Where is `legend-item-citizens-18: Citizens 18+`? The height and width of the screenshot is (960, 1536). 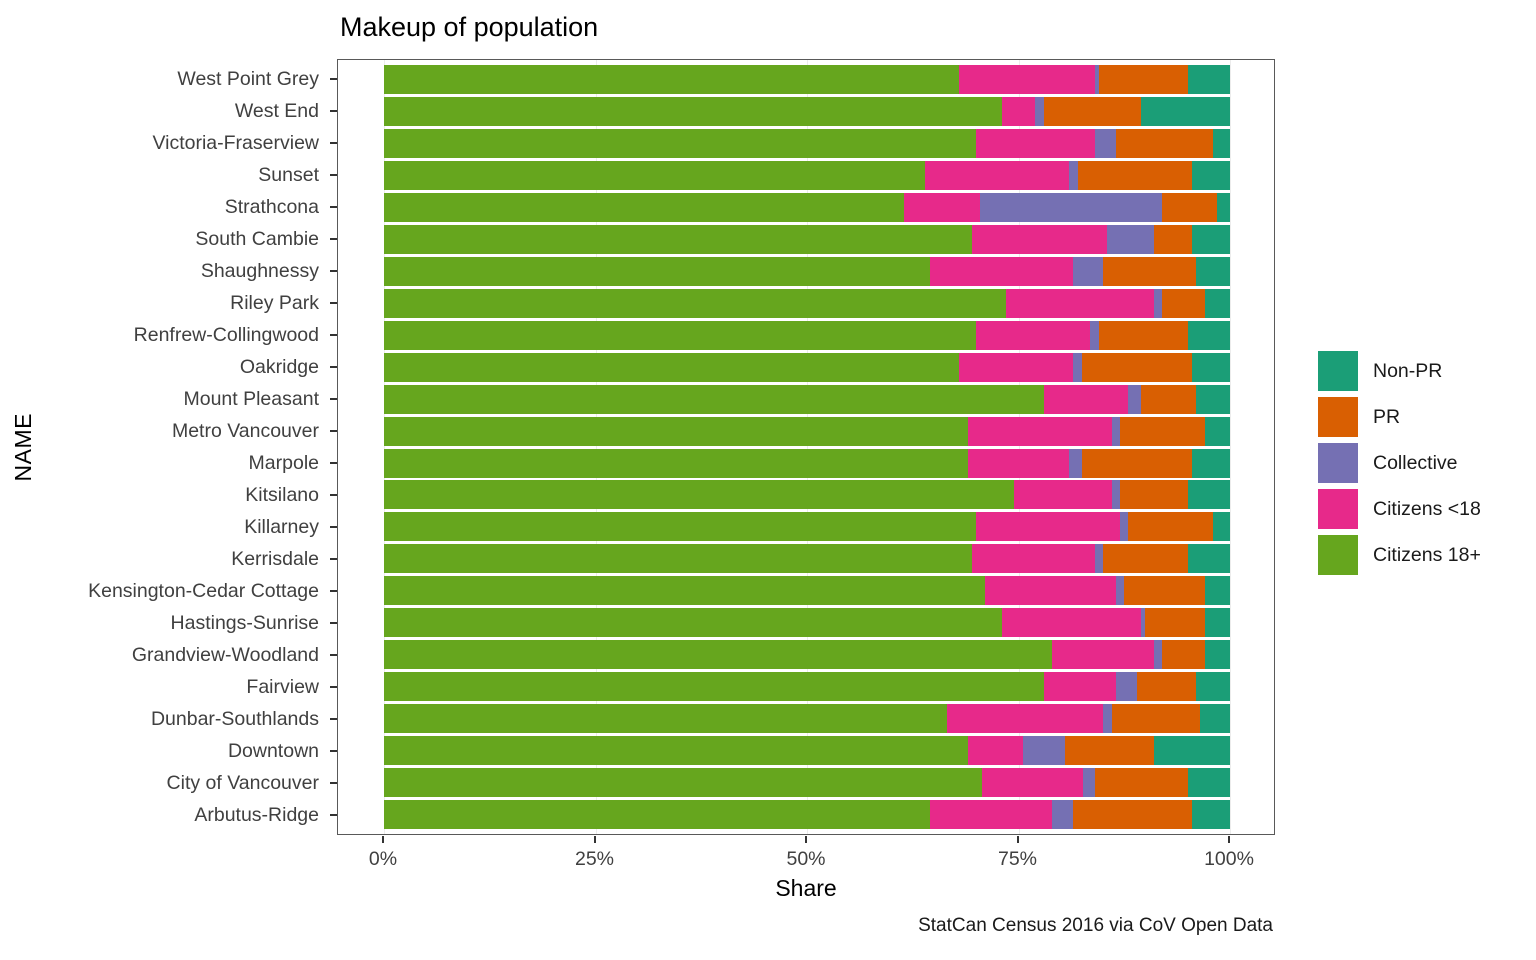
legend-item-citizens-18: Citizens 18+ is located at coordinates (1399, 555).